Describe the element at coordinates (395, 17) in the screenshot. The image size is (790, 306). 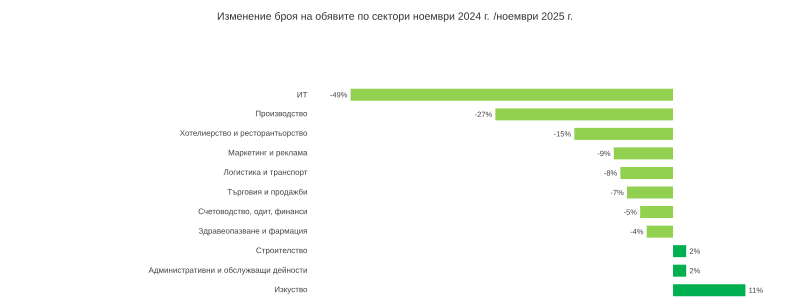
I see `chart-title: Изменение броя на обявите по сектори ноември 2024 г. /ноември 2025 г.` at that location.